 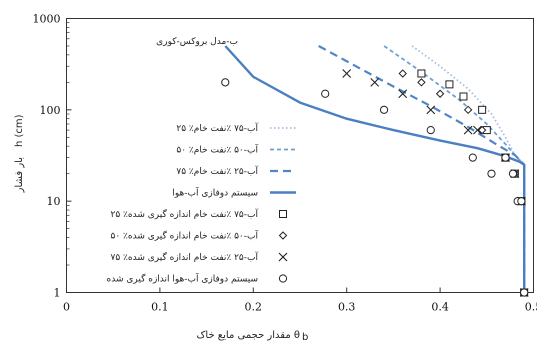 I want to click on y-tick-label: 1000, so click(x=47, y=19).